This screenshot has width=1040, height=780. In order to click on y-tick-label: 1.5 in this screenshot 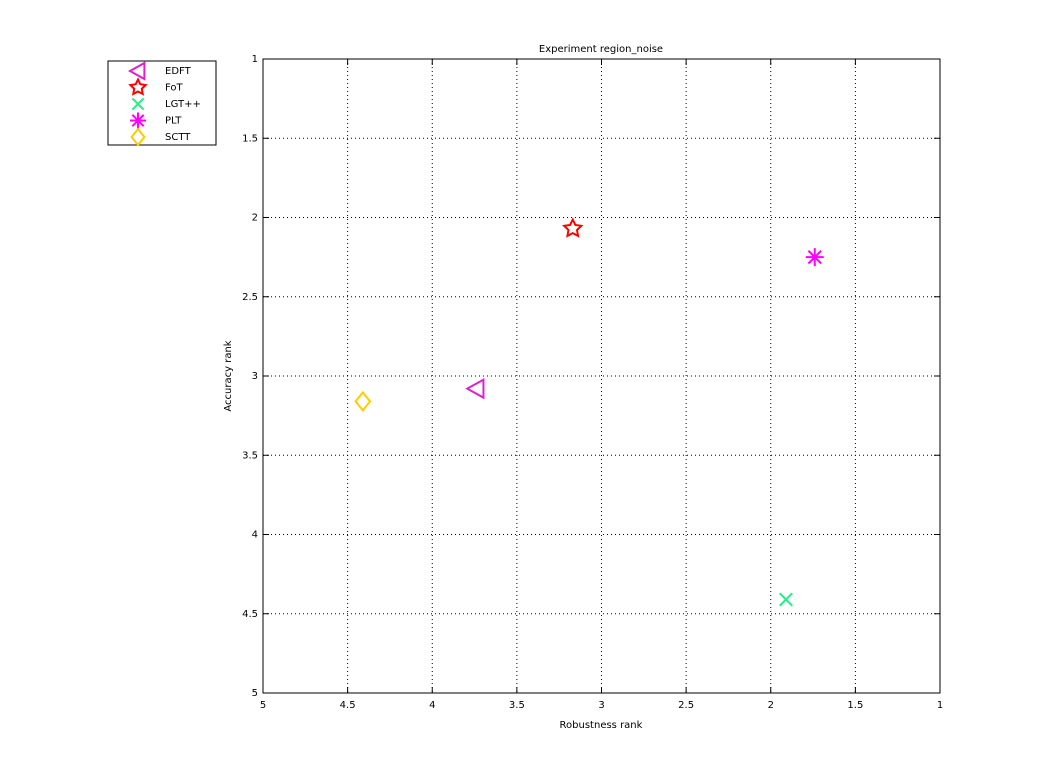, I will do `click(250, 138)`.